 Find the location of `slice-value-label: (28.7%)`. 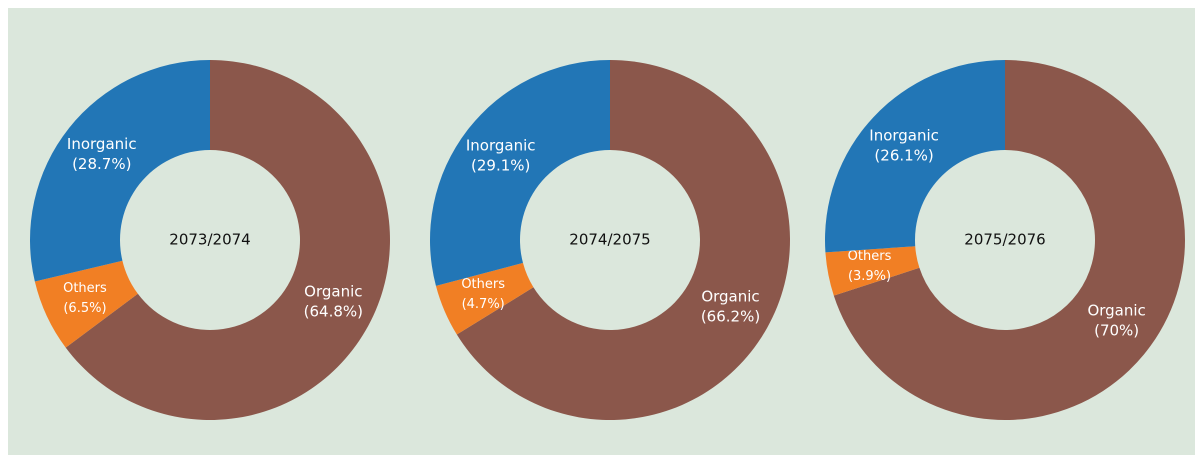

slice-value-label: (28.7%) is located at coordinates (101, 164).